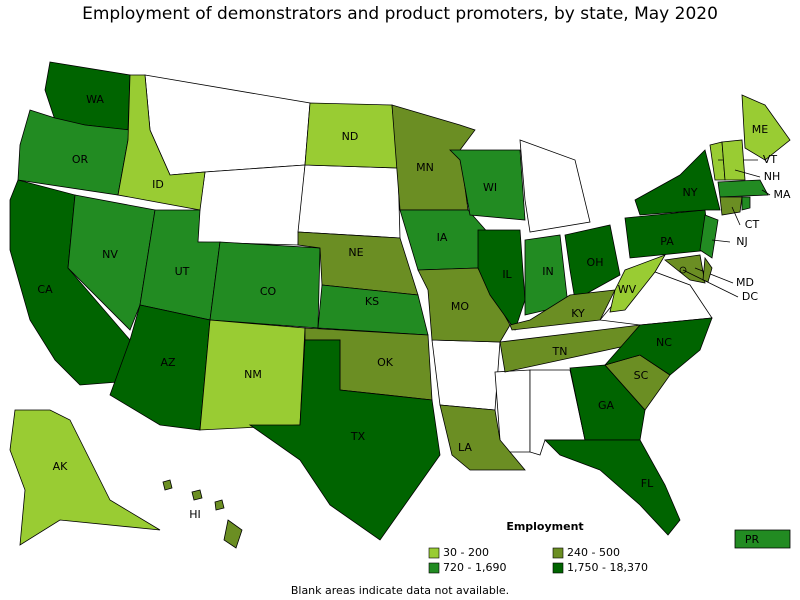  I want to click on state-label: IA, so click(442, 237).